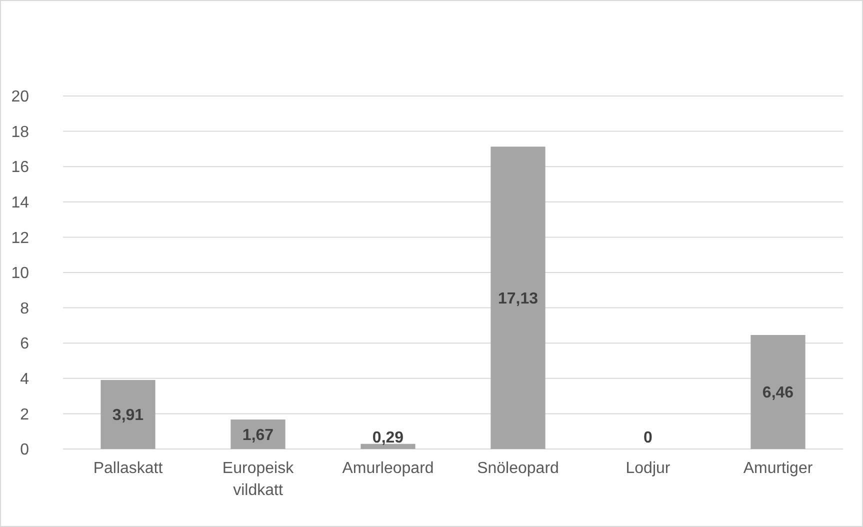  What do you see at coordinates (25, 415) in the screenshot?
I see `y-tick-label: 2` at bounding box center [25, 415].